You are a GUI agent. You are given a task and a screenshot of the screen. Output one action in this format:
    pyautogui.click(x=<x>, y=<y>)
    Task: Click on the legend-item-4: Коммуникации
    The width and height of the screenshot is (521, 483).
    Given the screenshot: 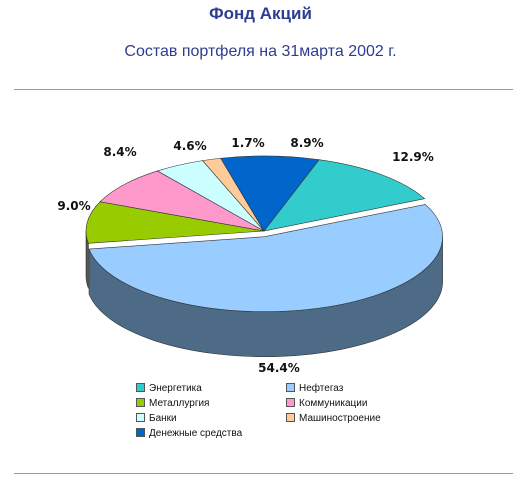 What is the action you would take?
    pyautogui.click(x=326, y=404)
    